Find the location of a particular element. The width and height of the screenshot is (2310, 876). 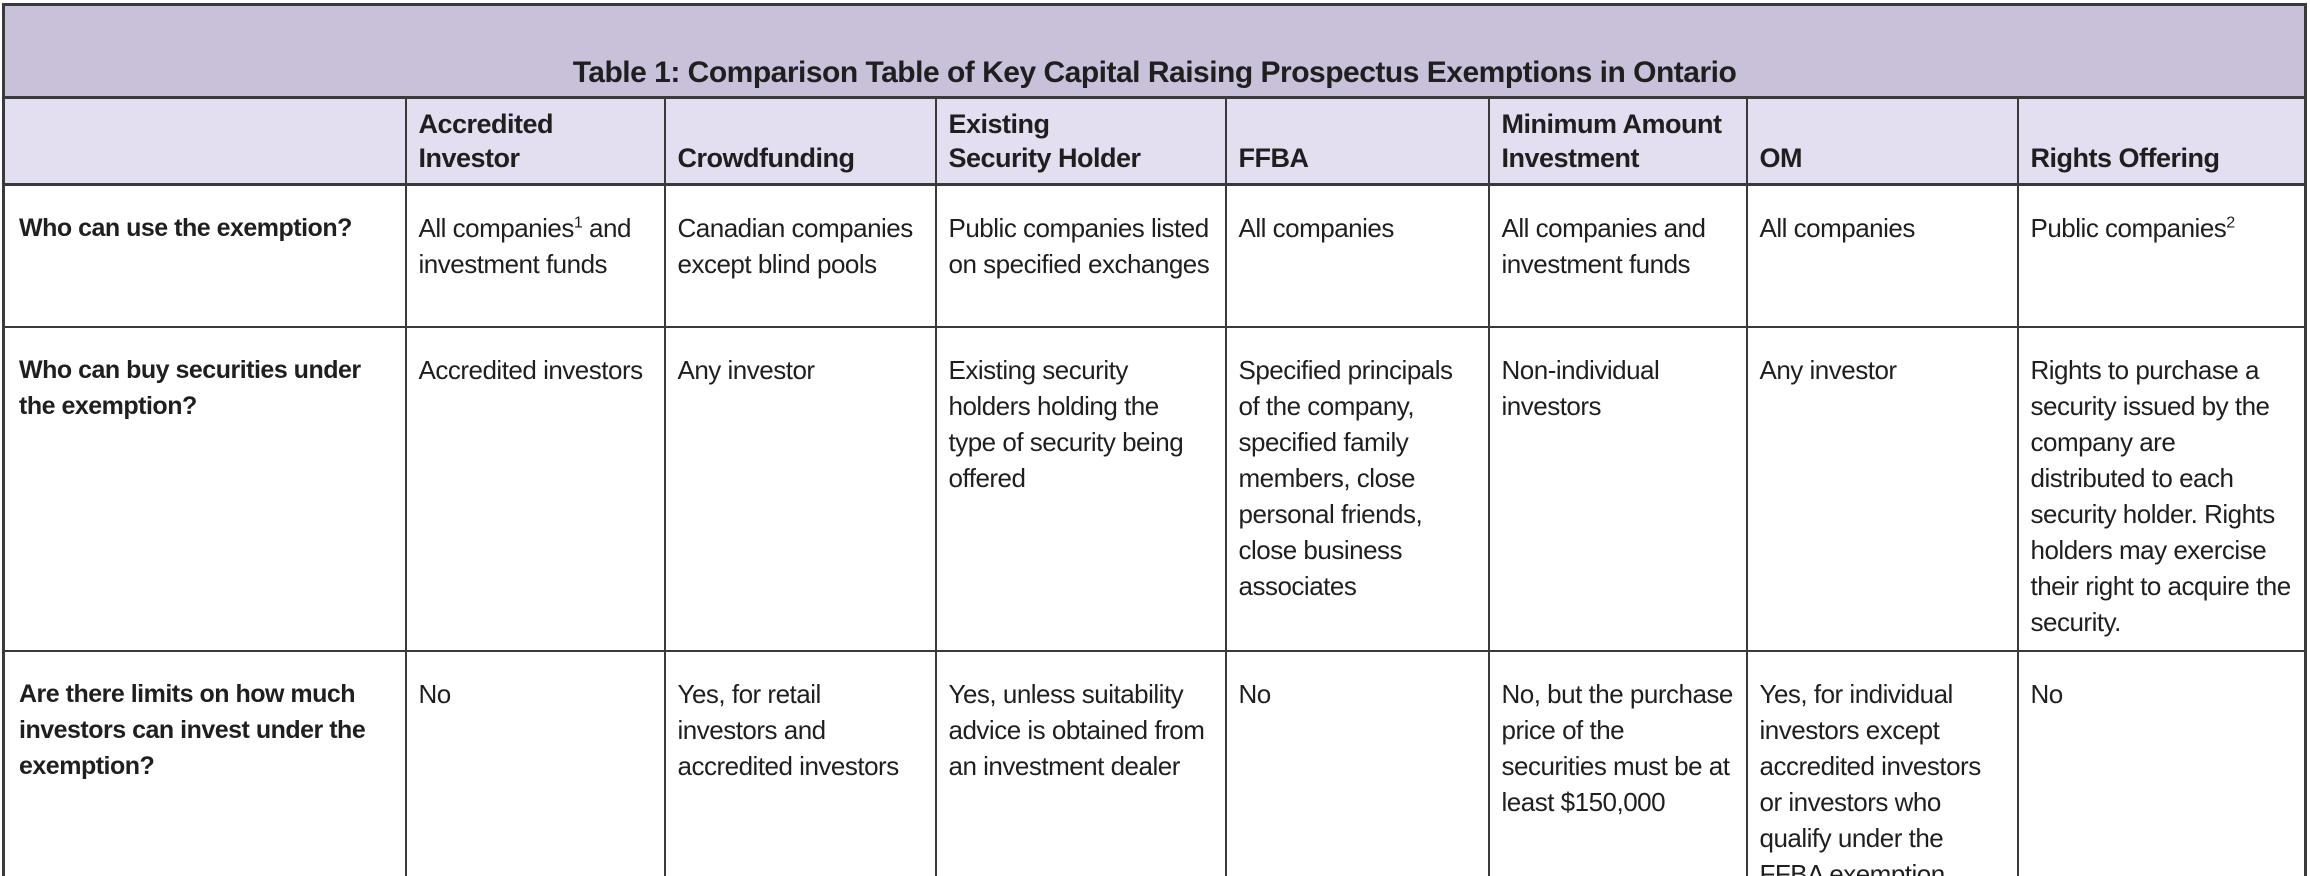

table-cell: Accredited investors is located at coordinates (535, 488).